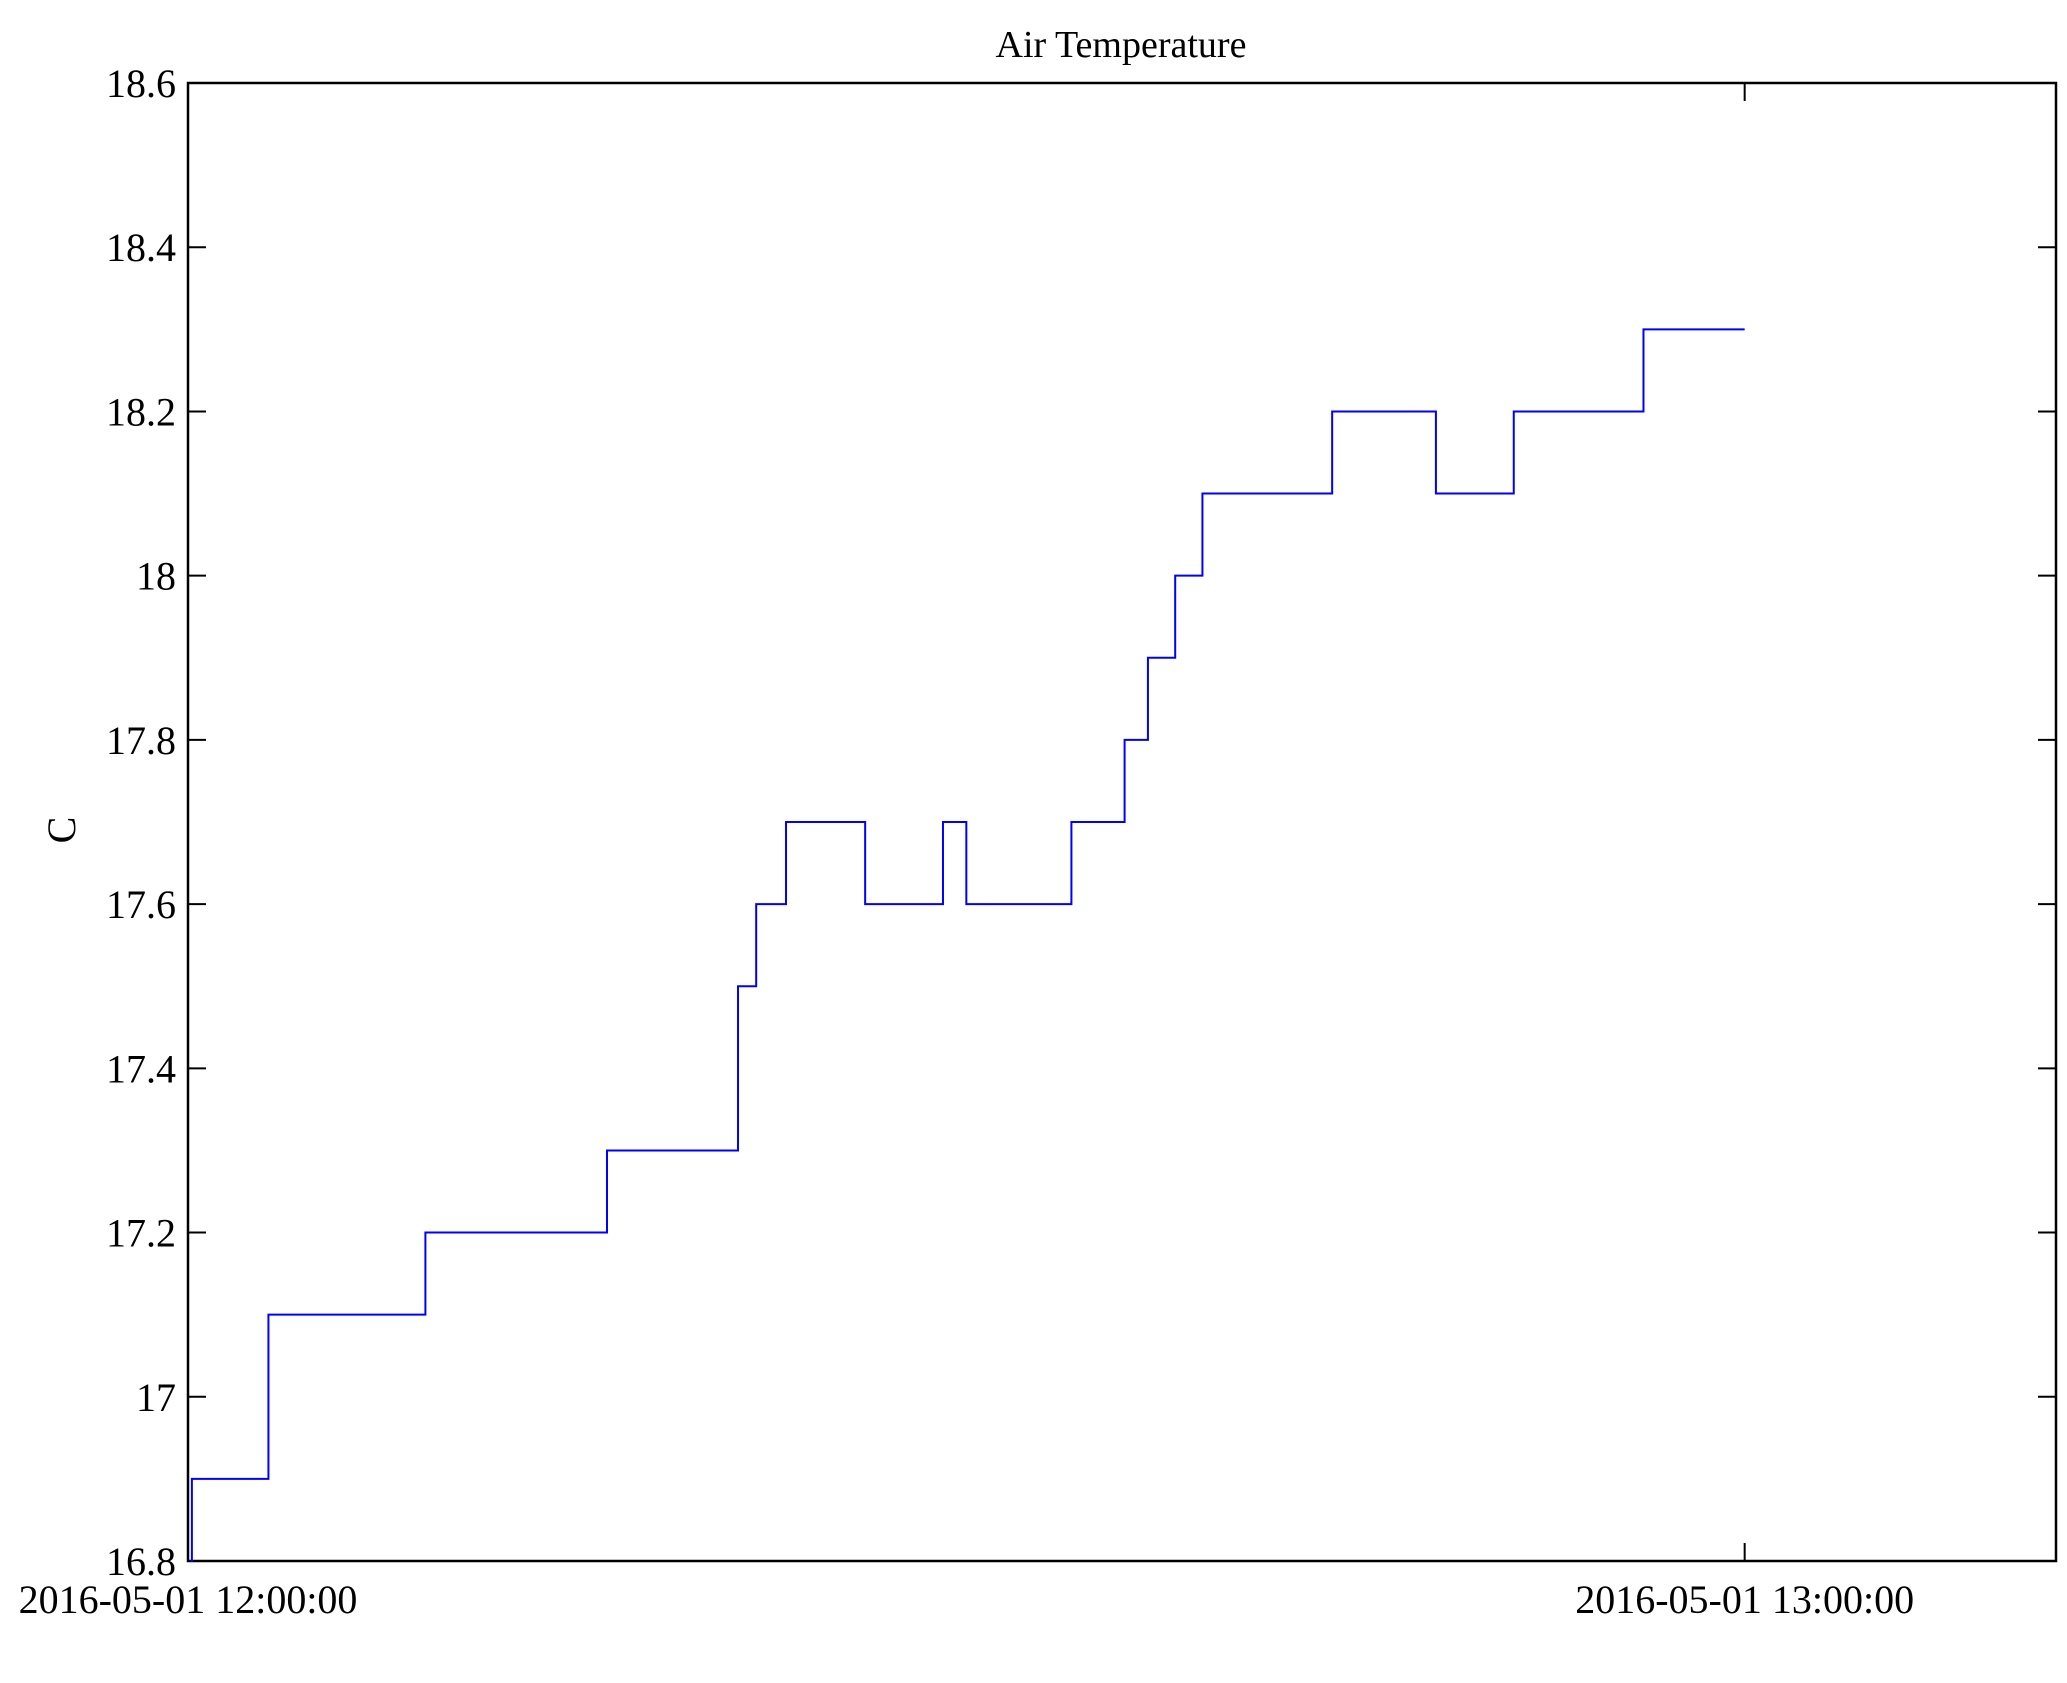 The height and width of the screenshot is (1683, 2067). Describe the element at coordinates (156, 1397) in the screenshot. I see `y-tick-label: 17` at that location.